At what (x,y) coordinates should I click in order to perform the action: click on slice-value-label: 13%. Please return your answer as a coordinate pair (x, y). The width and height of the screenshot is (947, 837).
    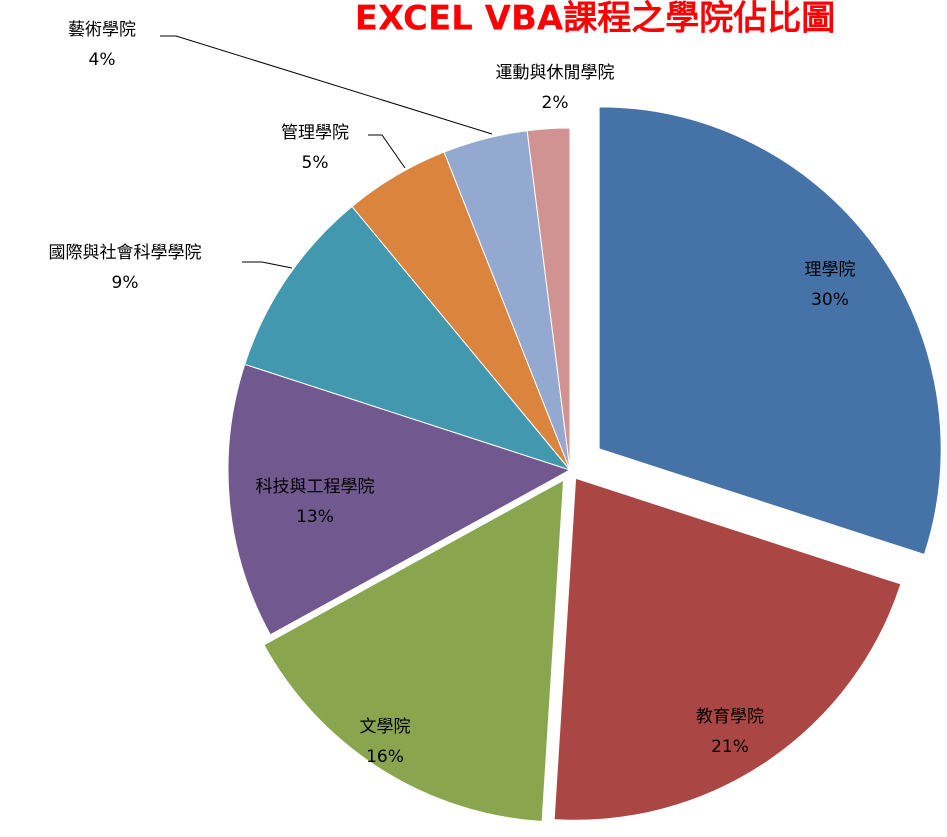
    Looking at the image, I should click on (315, 517).